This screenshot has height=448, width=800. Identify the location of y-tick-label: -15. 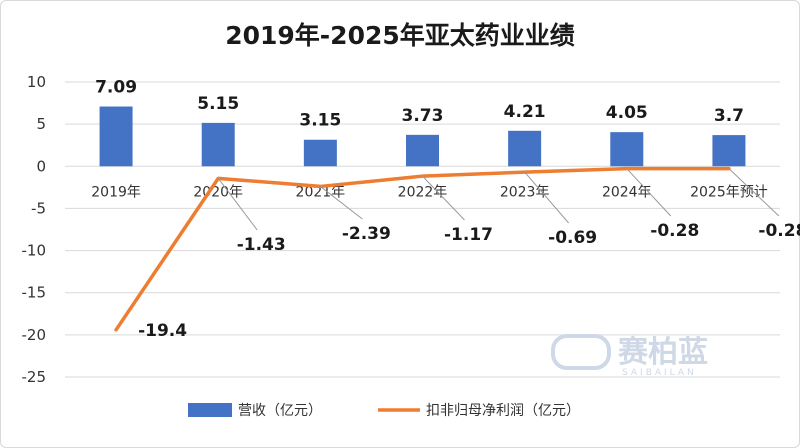
(34, 293).